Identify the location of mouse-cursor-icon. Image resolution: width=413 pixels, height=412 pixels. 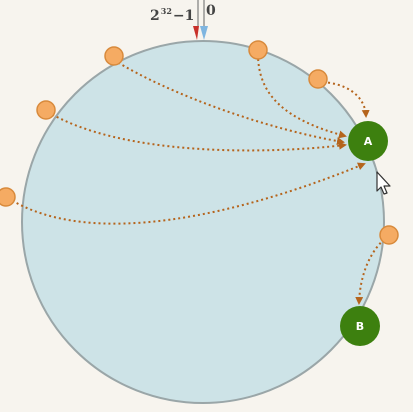
(383, 183).